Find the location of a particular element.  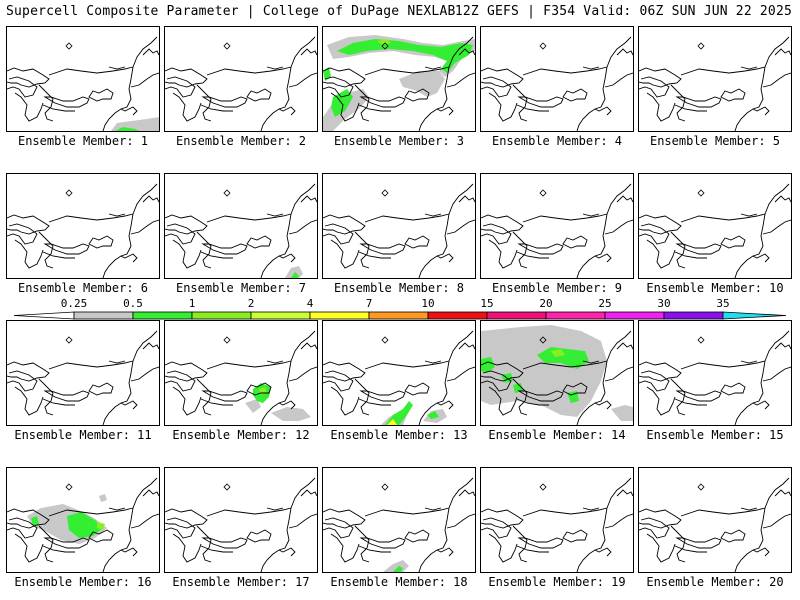

ensemble-member-label: Ensemble Member: 19 is located at coordinates (557, 582).